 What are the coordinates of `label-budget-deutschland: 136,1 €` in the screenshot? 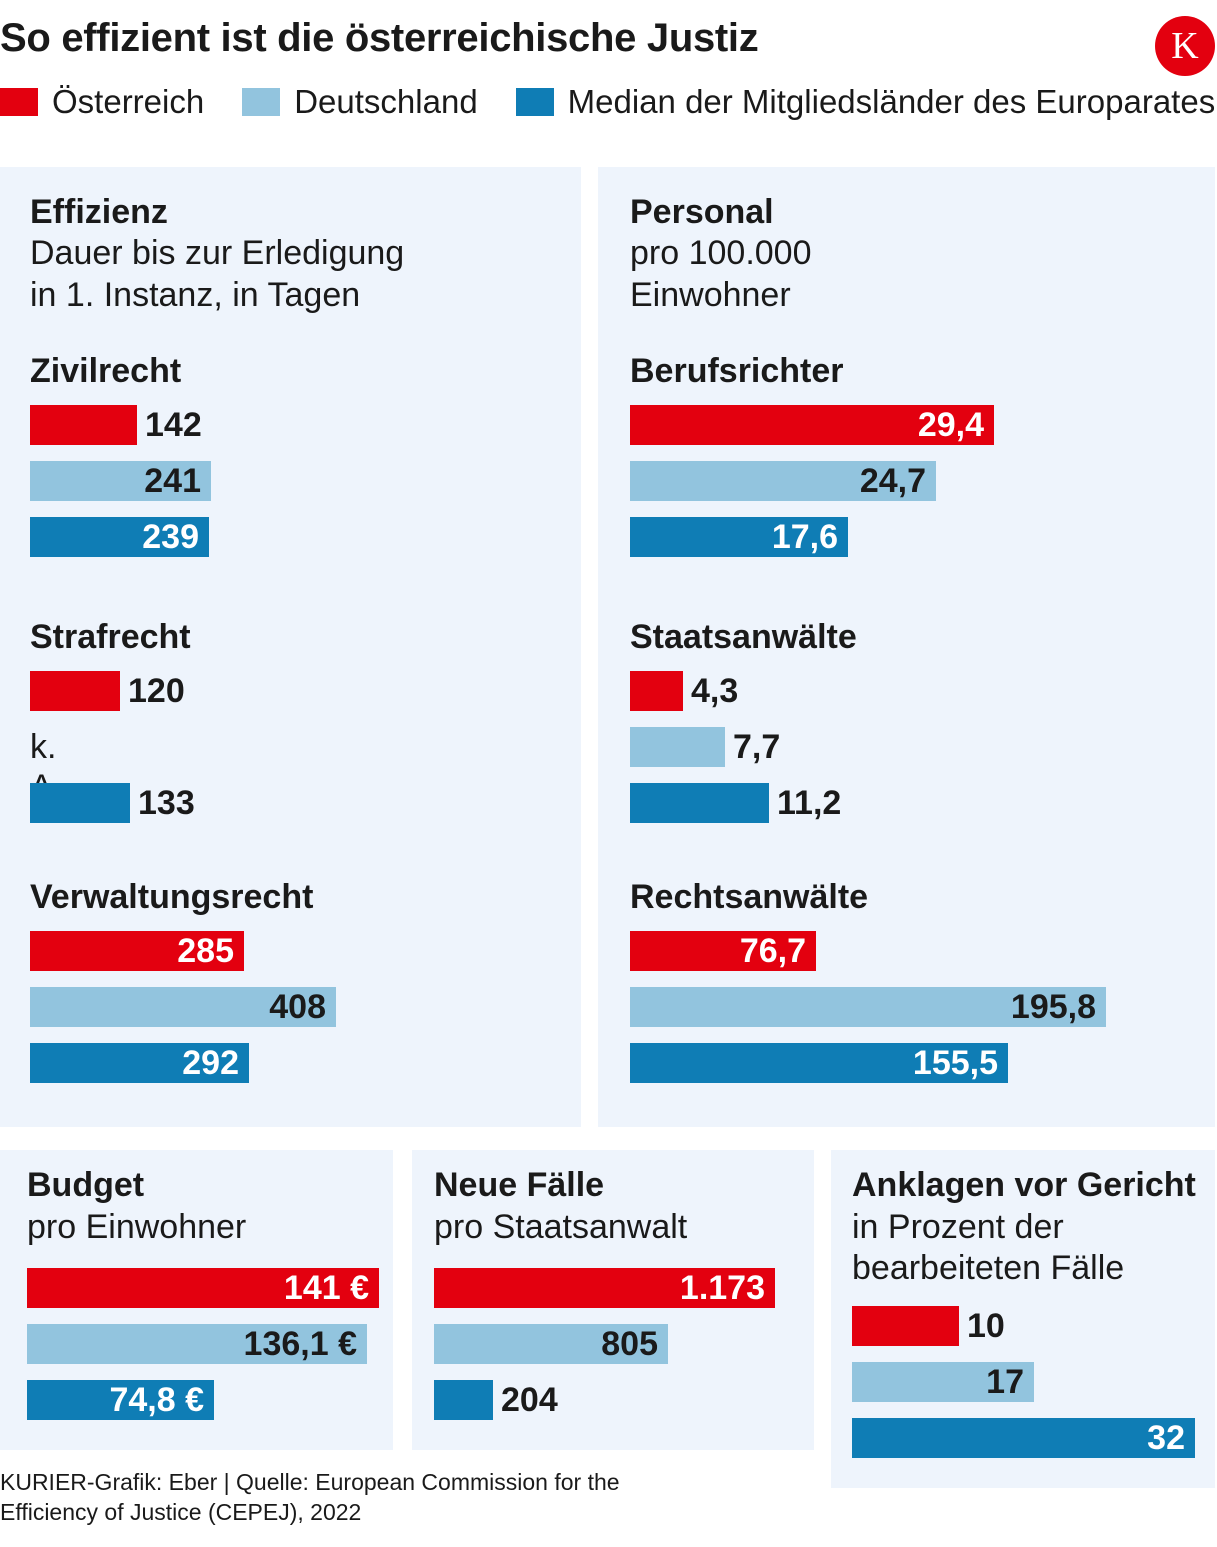 It's located at (300, 1344).